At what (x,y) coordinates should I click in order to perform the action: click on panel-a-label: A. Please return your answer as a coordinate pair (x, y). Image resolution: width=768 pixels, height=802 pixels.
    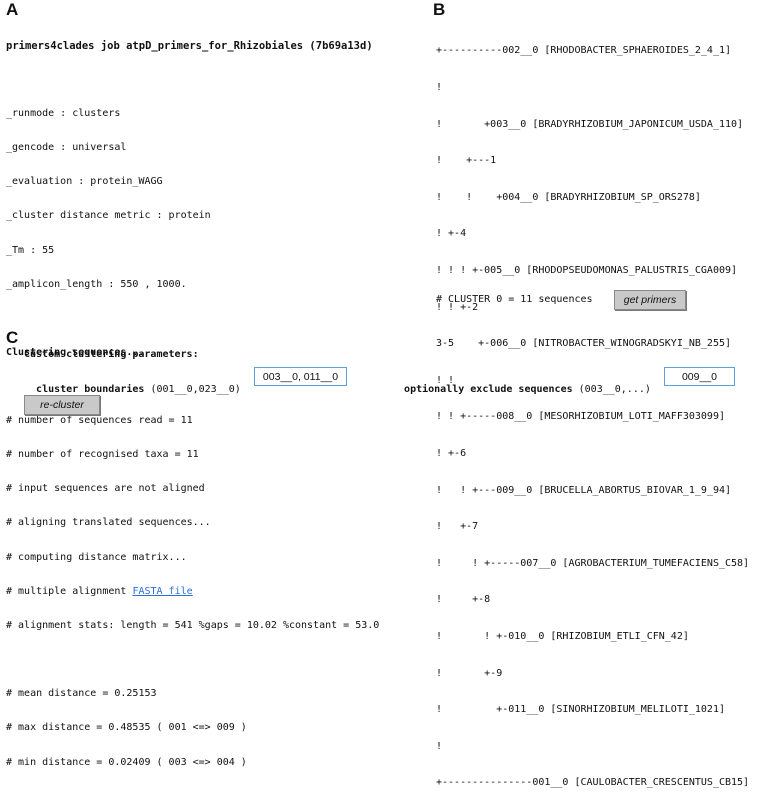
    Looking at the image, I should click on (12, 9).